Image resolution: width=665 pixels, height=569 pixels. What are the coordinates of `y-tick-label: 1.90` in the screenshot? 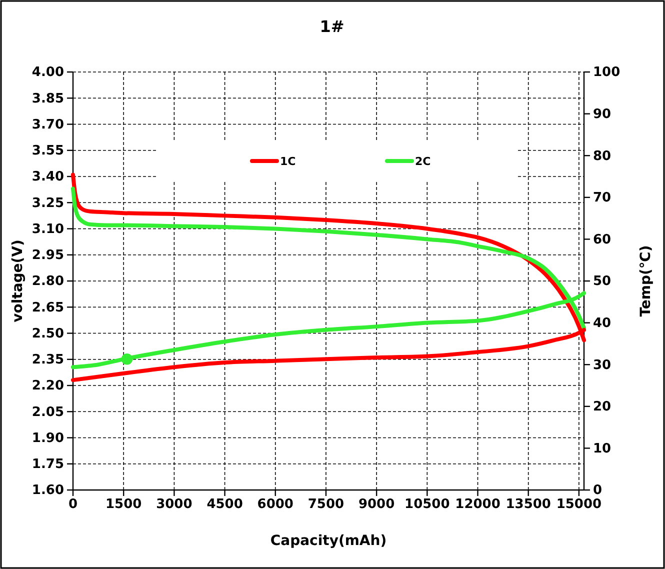 It's located at (48, 438).